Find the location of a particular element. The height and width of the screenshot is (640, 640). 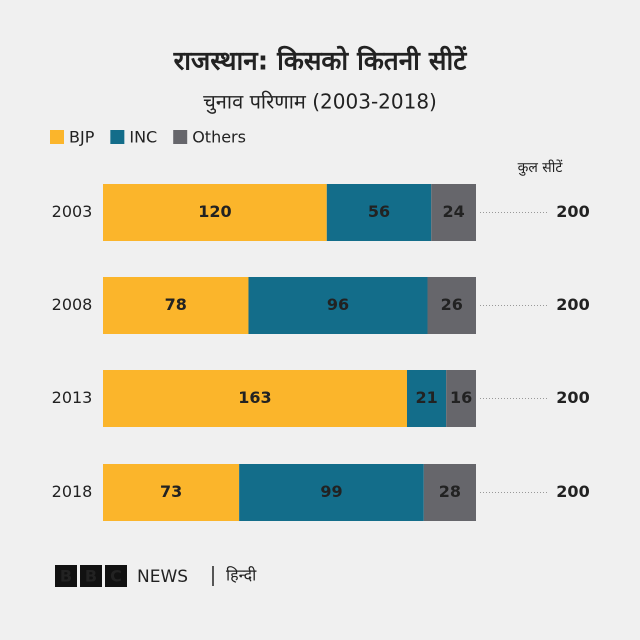

value-label: 163 is located at coordinates (254, 397).